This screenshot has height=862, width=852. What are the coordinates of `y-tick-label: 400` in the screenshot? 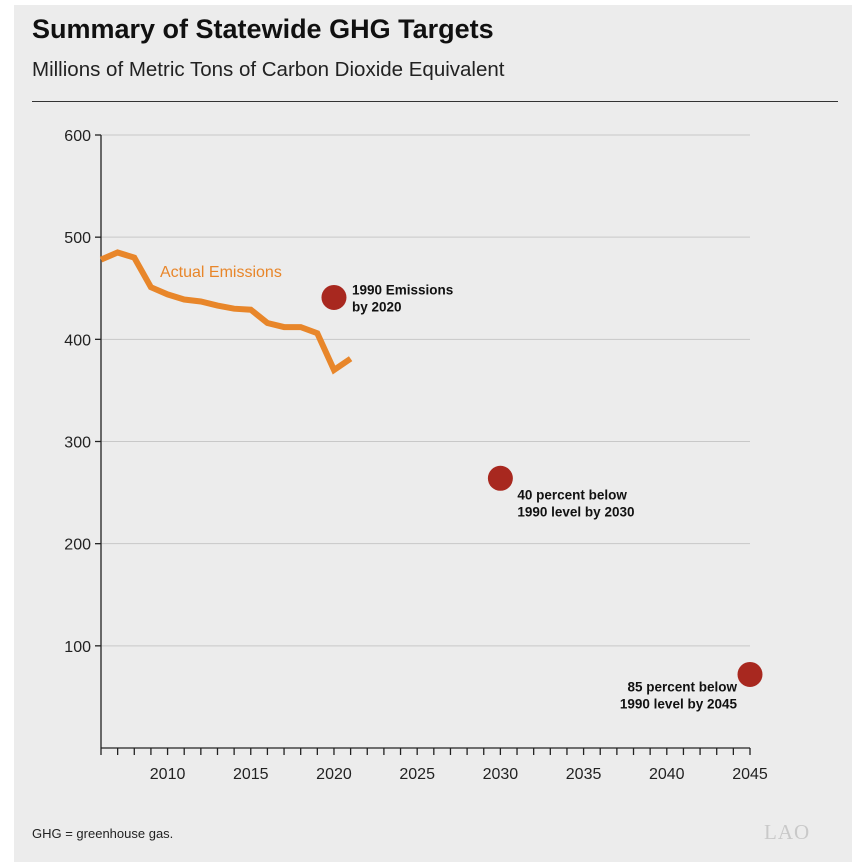 It's located at (77, 340).